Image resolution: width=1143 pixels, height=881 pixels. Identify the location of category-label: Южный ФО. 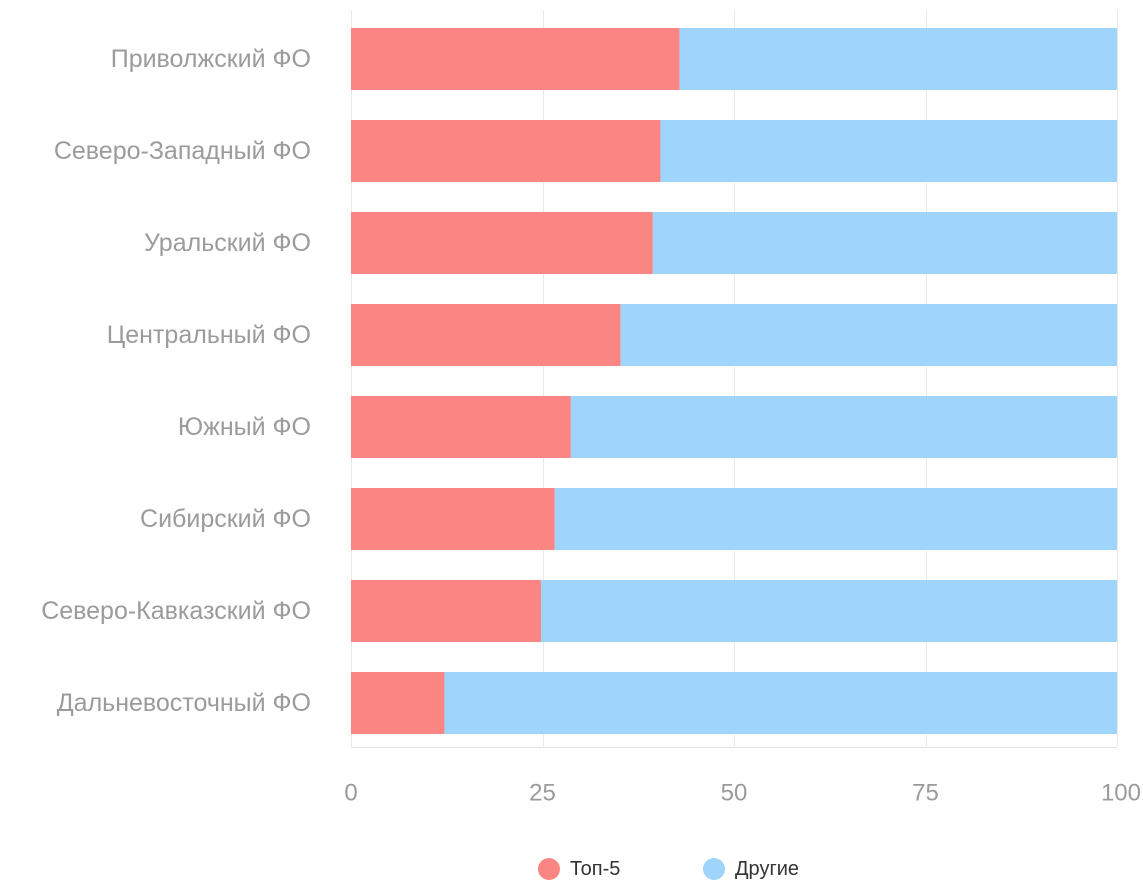
(244, 427).